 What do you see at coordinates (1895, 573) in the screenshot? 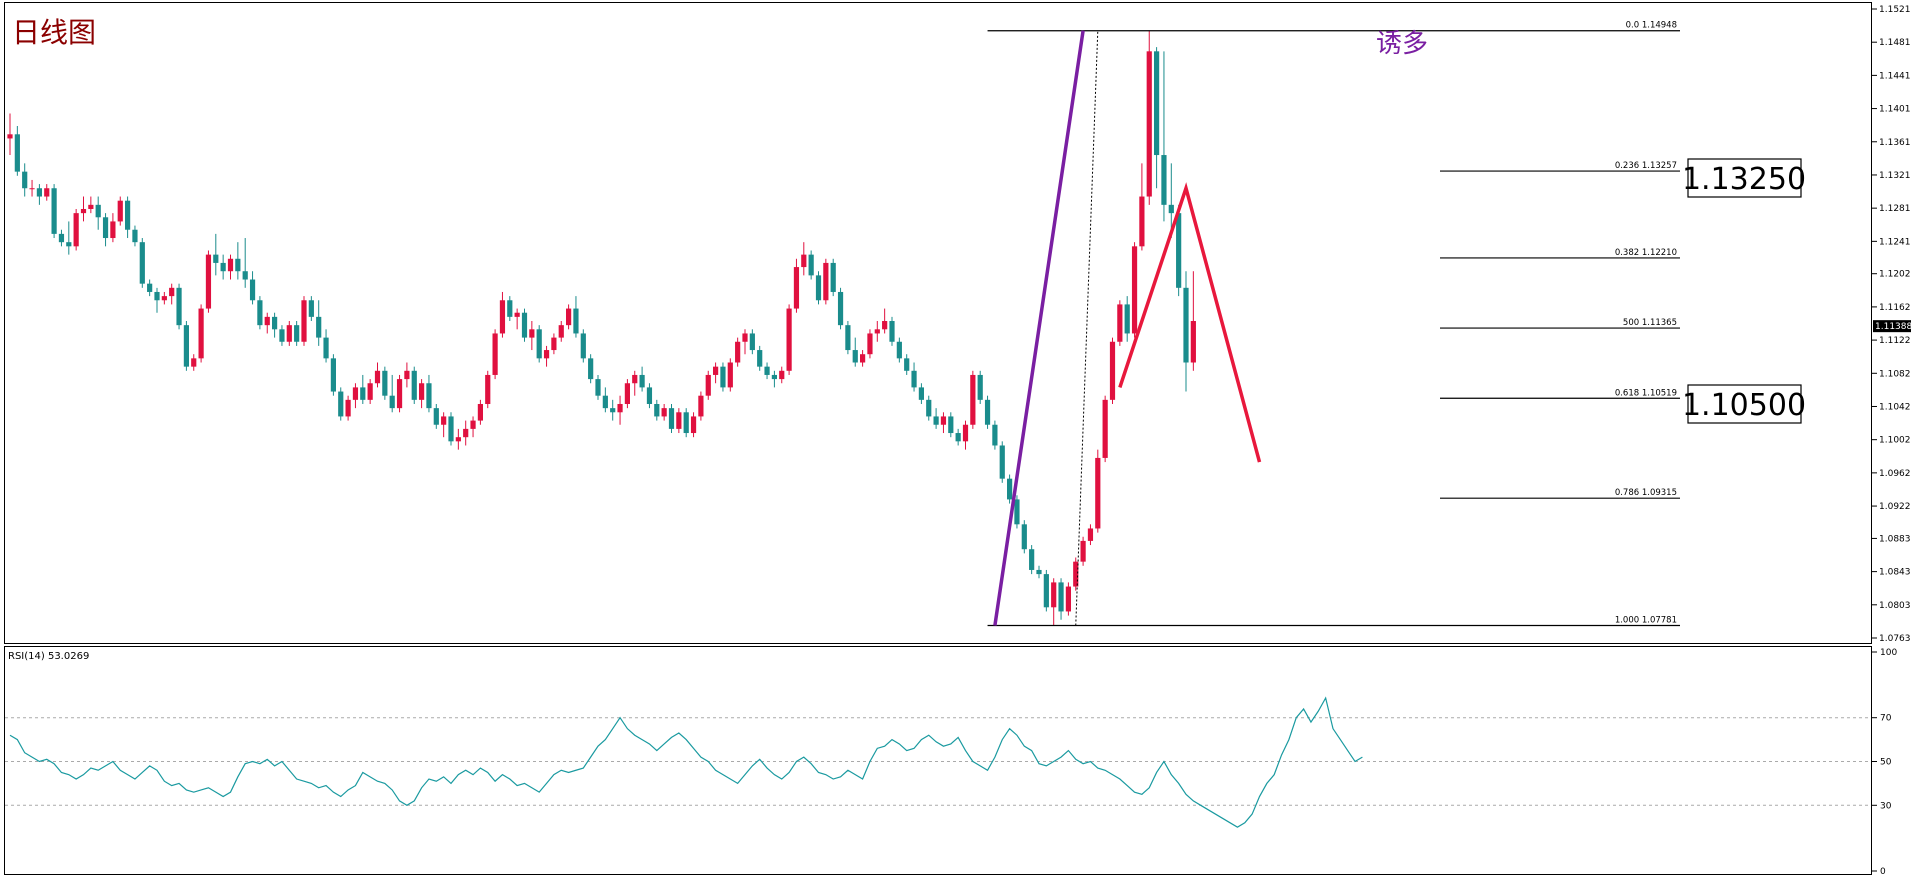
I see `price-tick-label: 1.08430` at bounding box center [1895, 573].